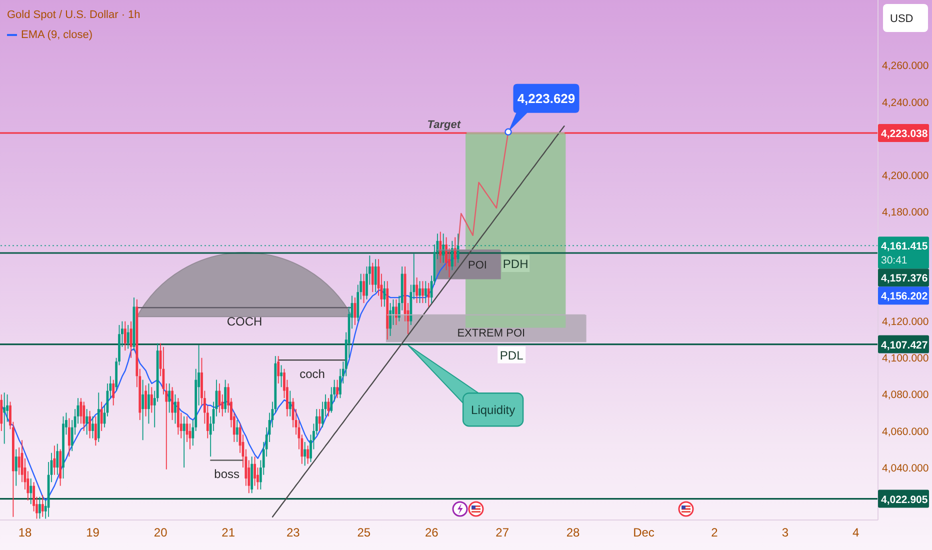 This screenshot has width=932, height=550. I want to click on text: Gold Spot / U.S. Dollar · 1h, so click(73, 15).